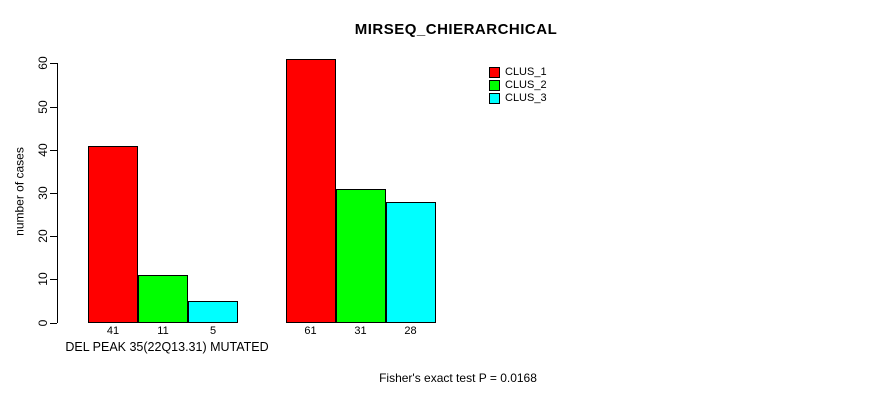  I want to click on bar-value-label: 41, so click(113, 331).